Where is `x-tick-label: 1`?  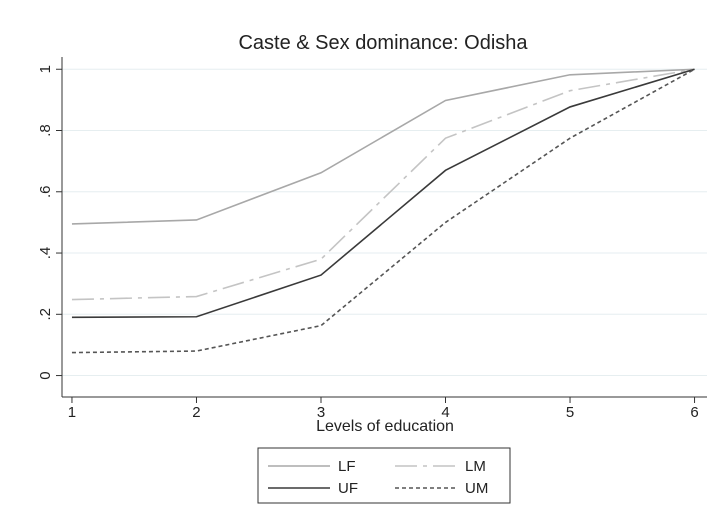 x-tick-label: 1 is located at coordinates (72, 412).